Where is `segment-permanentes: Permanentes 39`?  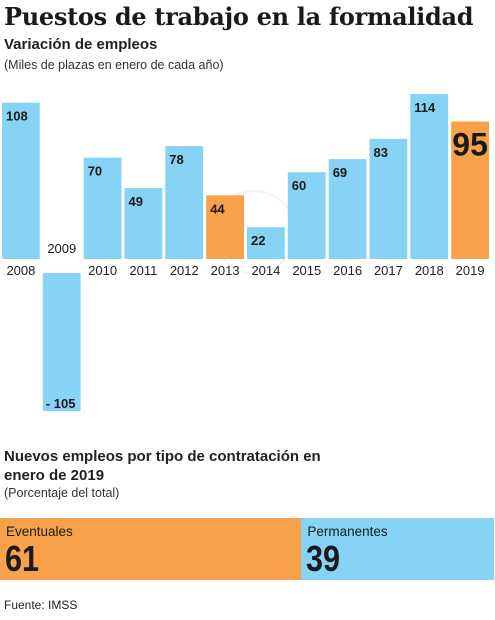 segment-permanentes: Permanentes 39 is located at coordinates (397, 549).